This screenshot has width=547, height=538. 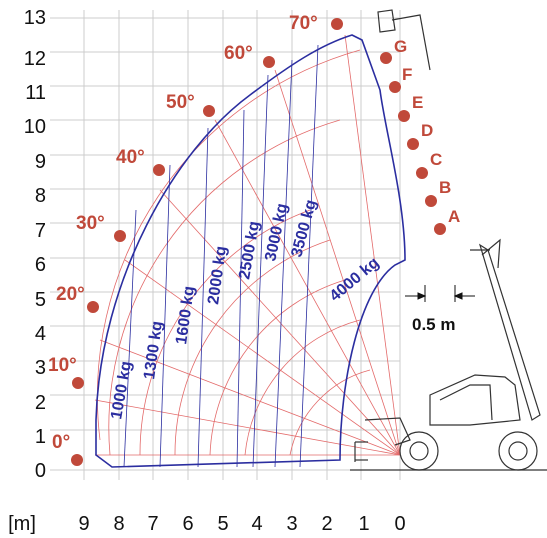 What do you see at coordinates (363, 524) in the screenshot?
I see `x-tick-label: 1` at bounding box center [363, 524].